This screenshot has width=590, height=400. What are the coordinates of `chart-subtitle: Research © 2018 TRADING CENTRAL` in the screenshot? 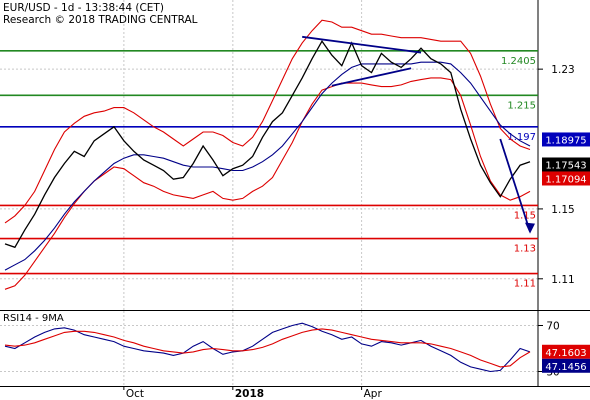 It's located at (100, 20).